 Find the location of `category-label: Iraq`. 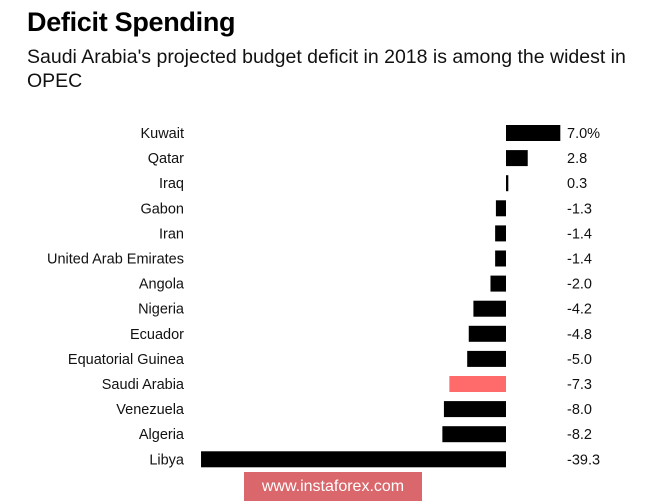

category-label: Iraq is located at coordinates (171, 184).